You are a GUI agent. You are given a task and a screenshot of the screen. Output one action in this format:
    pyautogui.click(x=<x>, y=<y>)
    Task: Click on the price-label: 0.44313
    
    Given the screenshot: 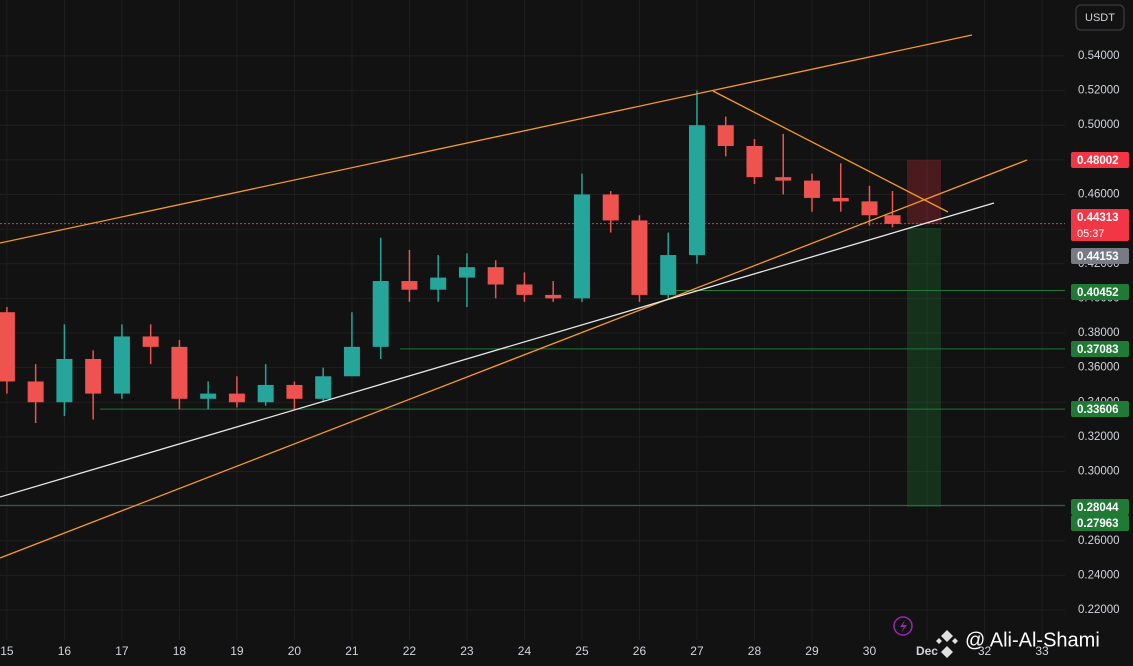 What is the action you would take?
    pyautogui.click(x=1098, y=218)
    